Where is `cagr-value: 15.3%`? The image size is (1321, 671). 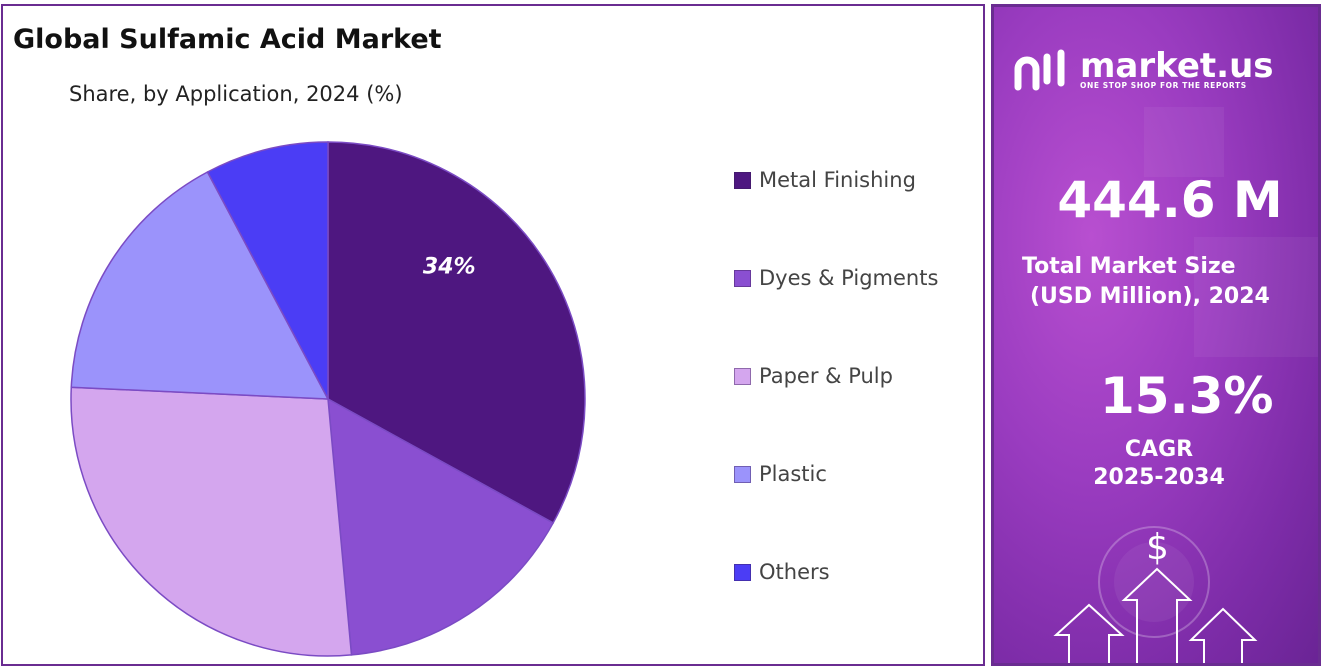 cagr-value: 15.3% is located at coordinates (1187, 396).